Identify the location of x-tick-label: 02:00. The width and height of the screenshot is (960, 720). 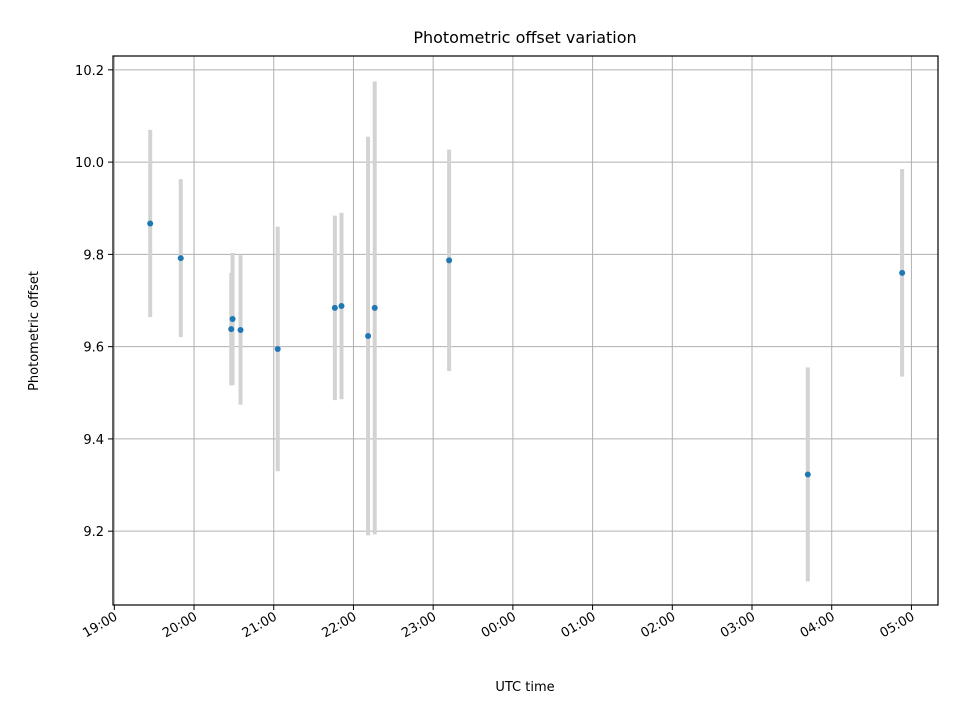
(658, 625).